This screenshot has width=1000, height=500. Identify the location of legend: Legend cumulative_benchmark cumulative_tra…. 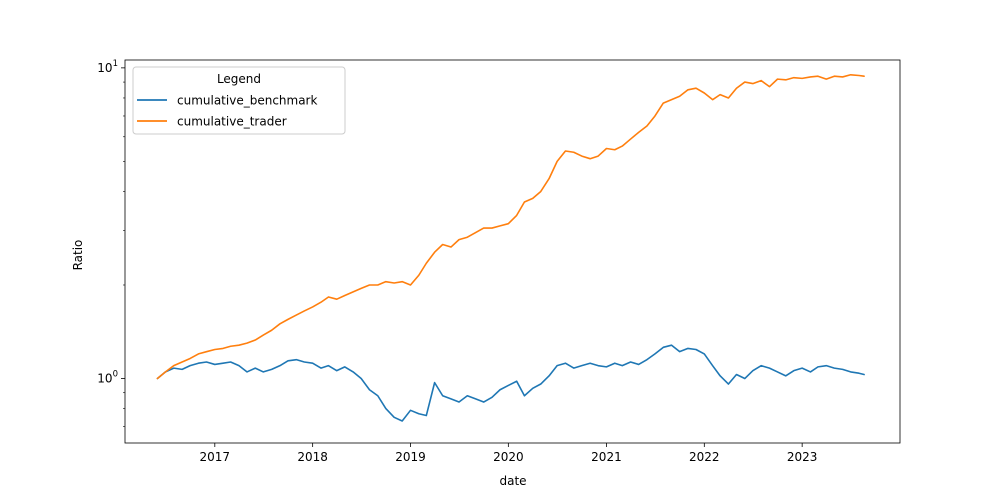
(239, 100).